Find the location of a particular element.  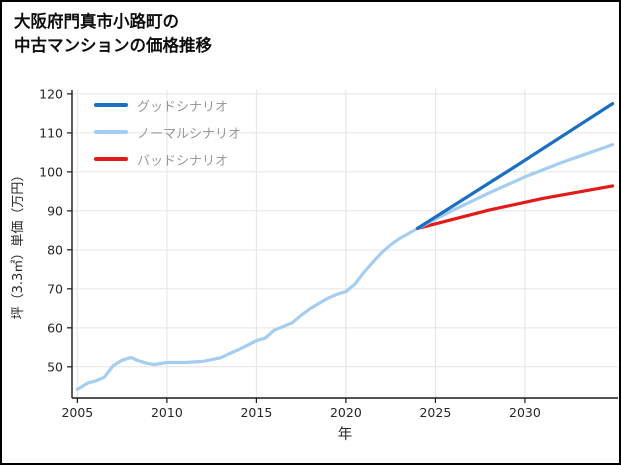

series-good-scenario is located at coordinates (515, 165).